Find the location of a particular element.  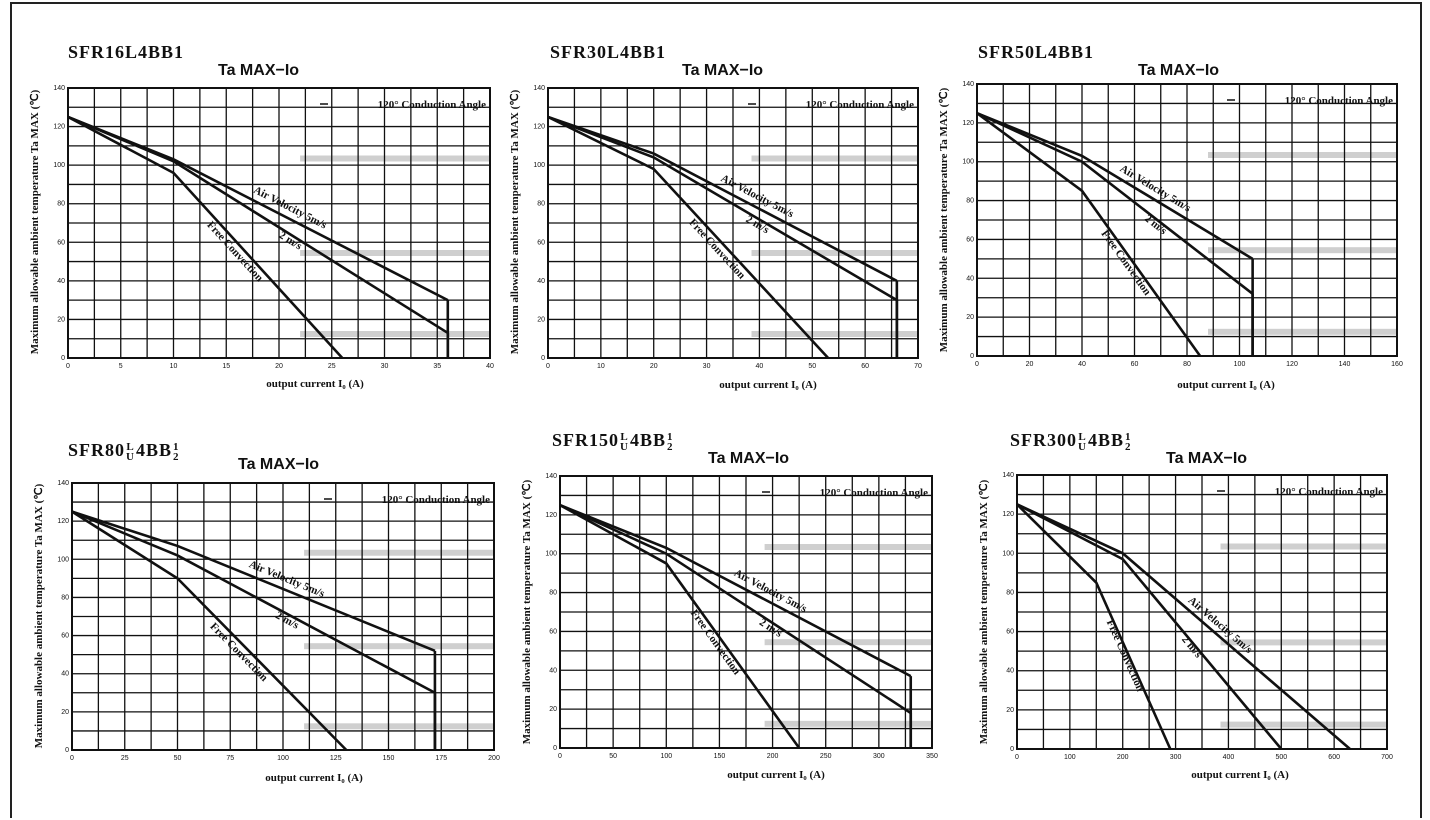

y-tick-label: 40 is located at coordinates (61, 281).